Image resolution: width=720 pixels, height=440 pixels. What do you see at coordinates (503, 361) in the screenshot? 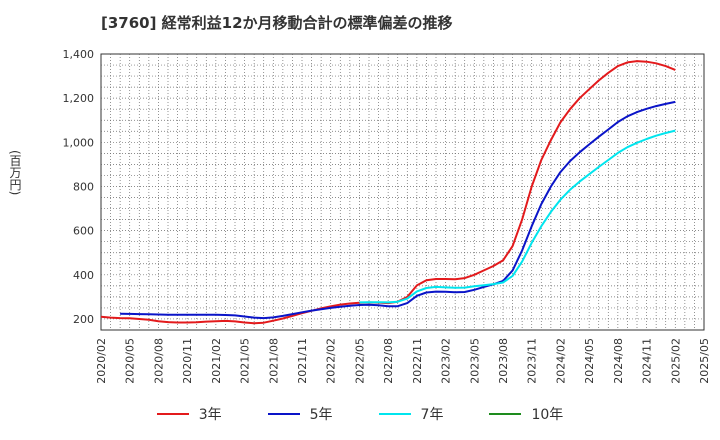
I see `x-tick-label: 2023/08` at bounding box center [503, 361].